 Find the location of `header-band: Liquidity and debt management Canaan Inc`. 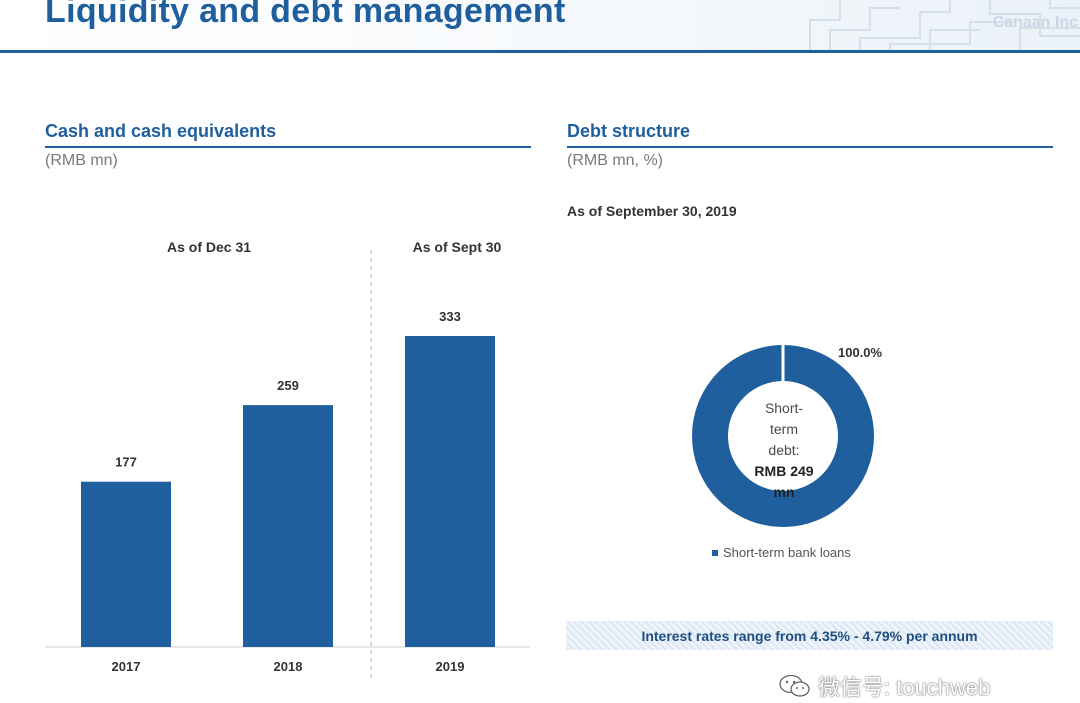

header-band: Liquidity and debt management Canaan Inc is located at coordinates (540, 25).